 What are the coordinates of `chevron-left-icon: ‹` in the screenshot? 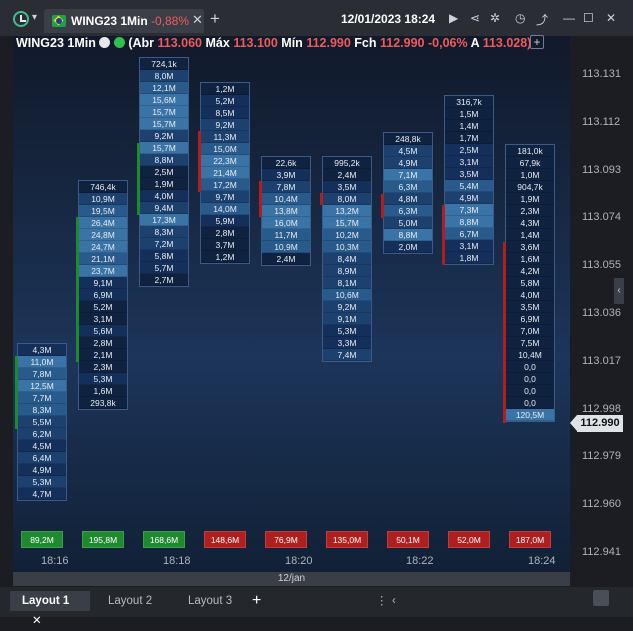 It's located at (394, 601).